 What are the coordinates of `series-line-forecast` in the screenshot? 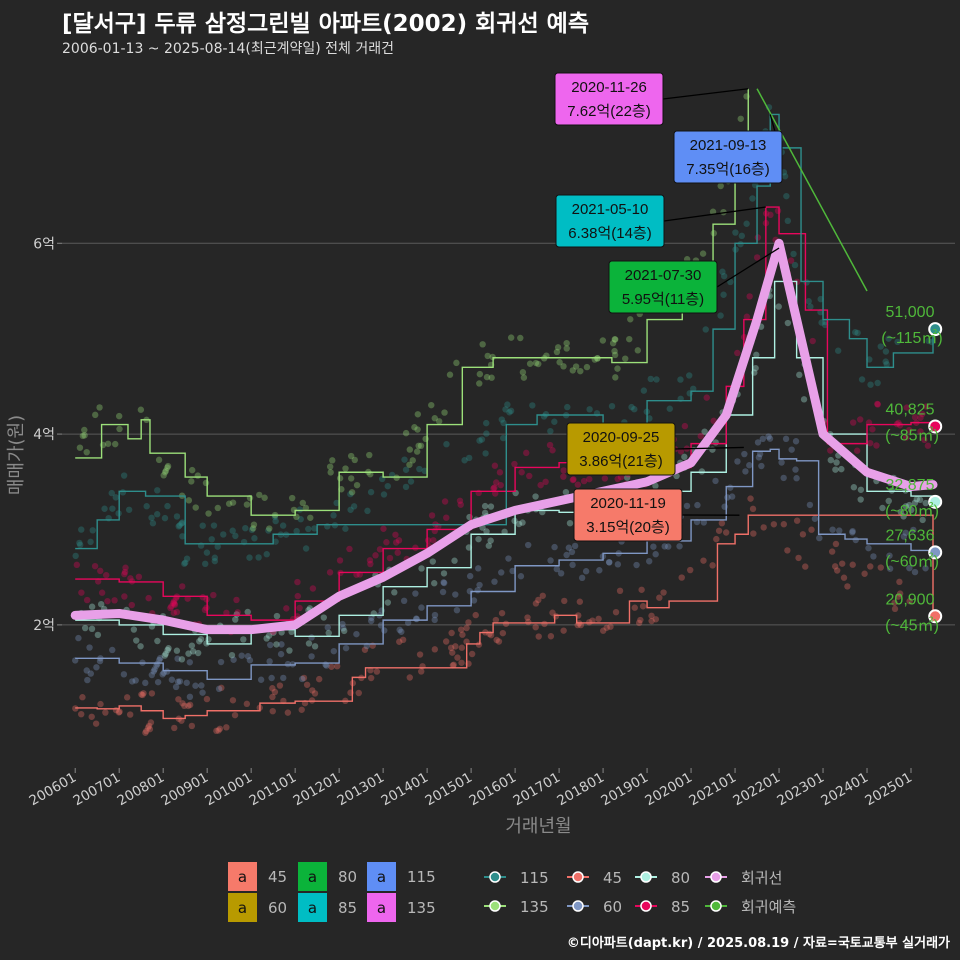 It's located at (812, 190).